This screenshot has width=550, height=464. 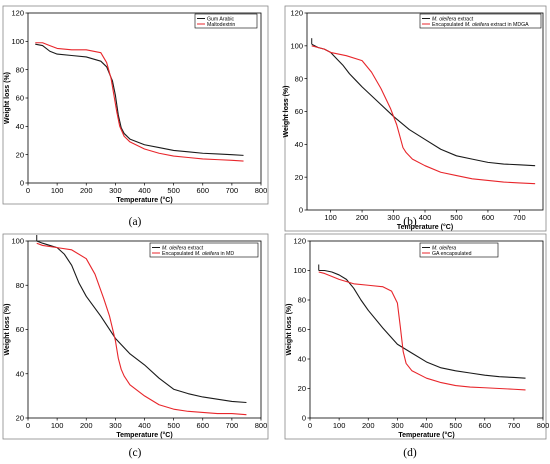 I want to click on legend-label: Encapsulated M. oleifera in MD, so click(x=198, y=254).